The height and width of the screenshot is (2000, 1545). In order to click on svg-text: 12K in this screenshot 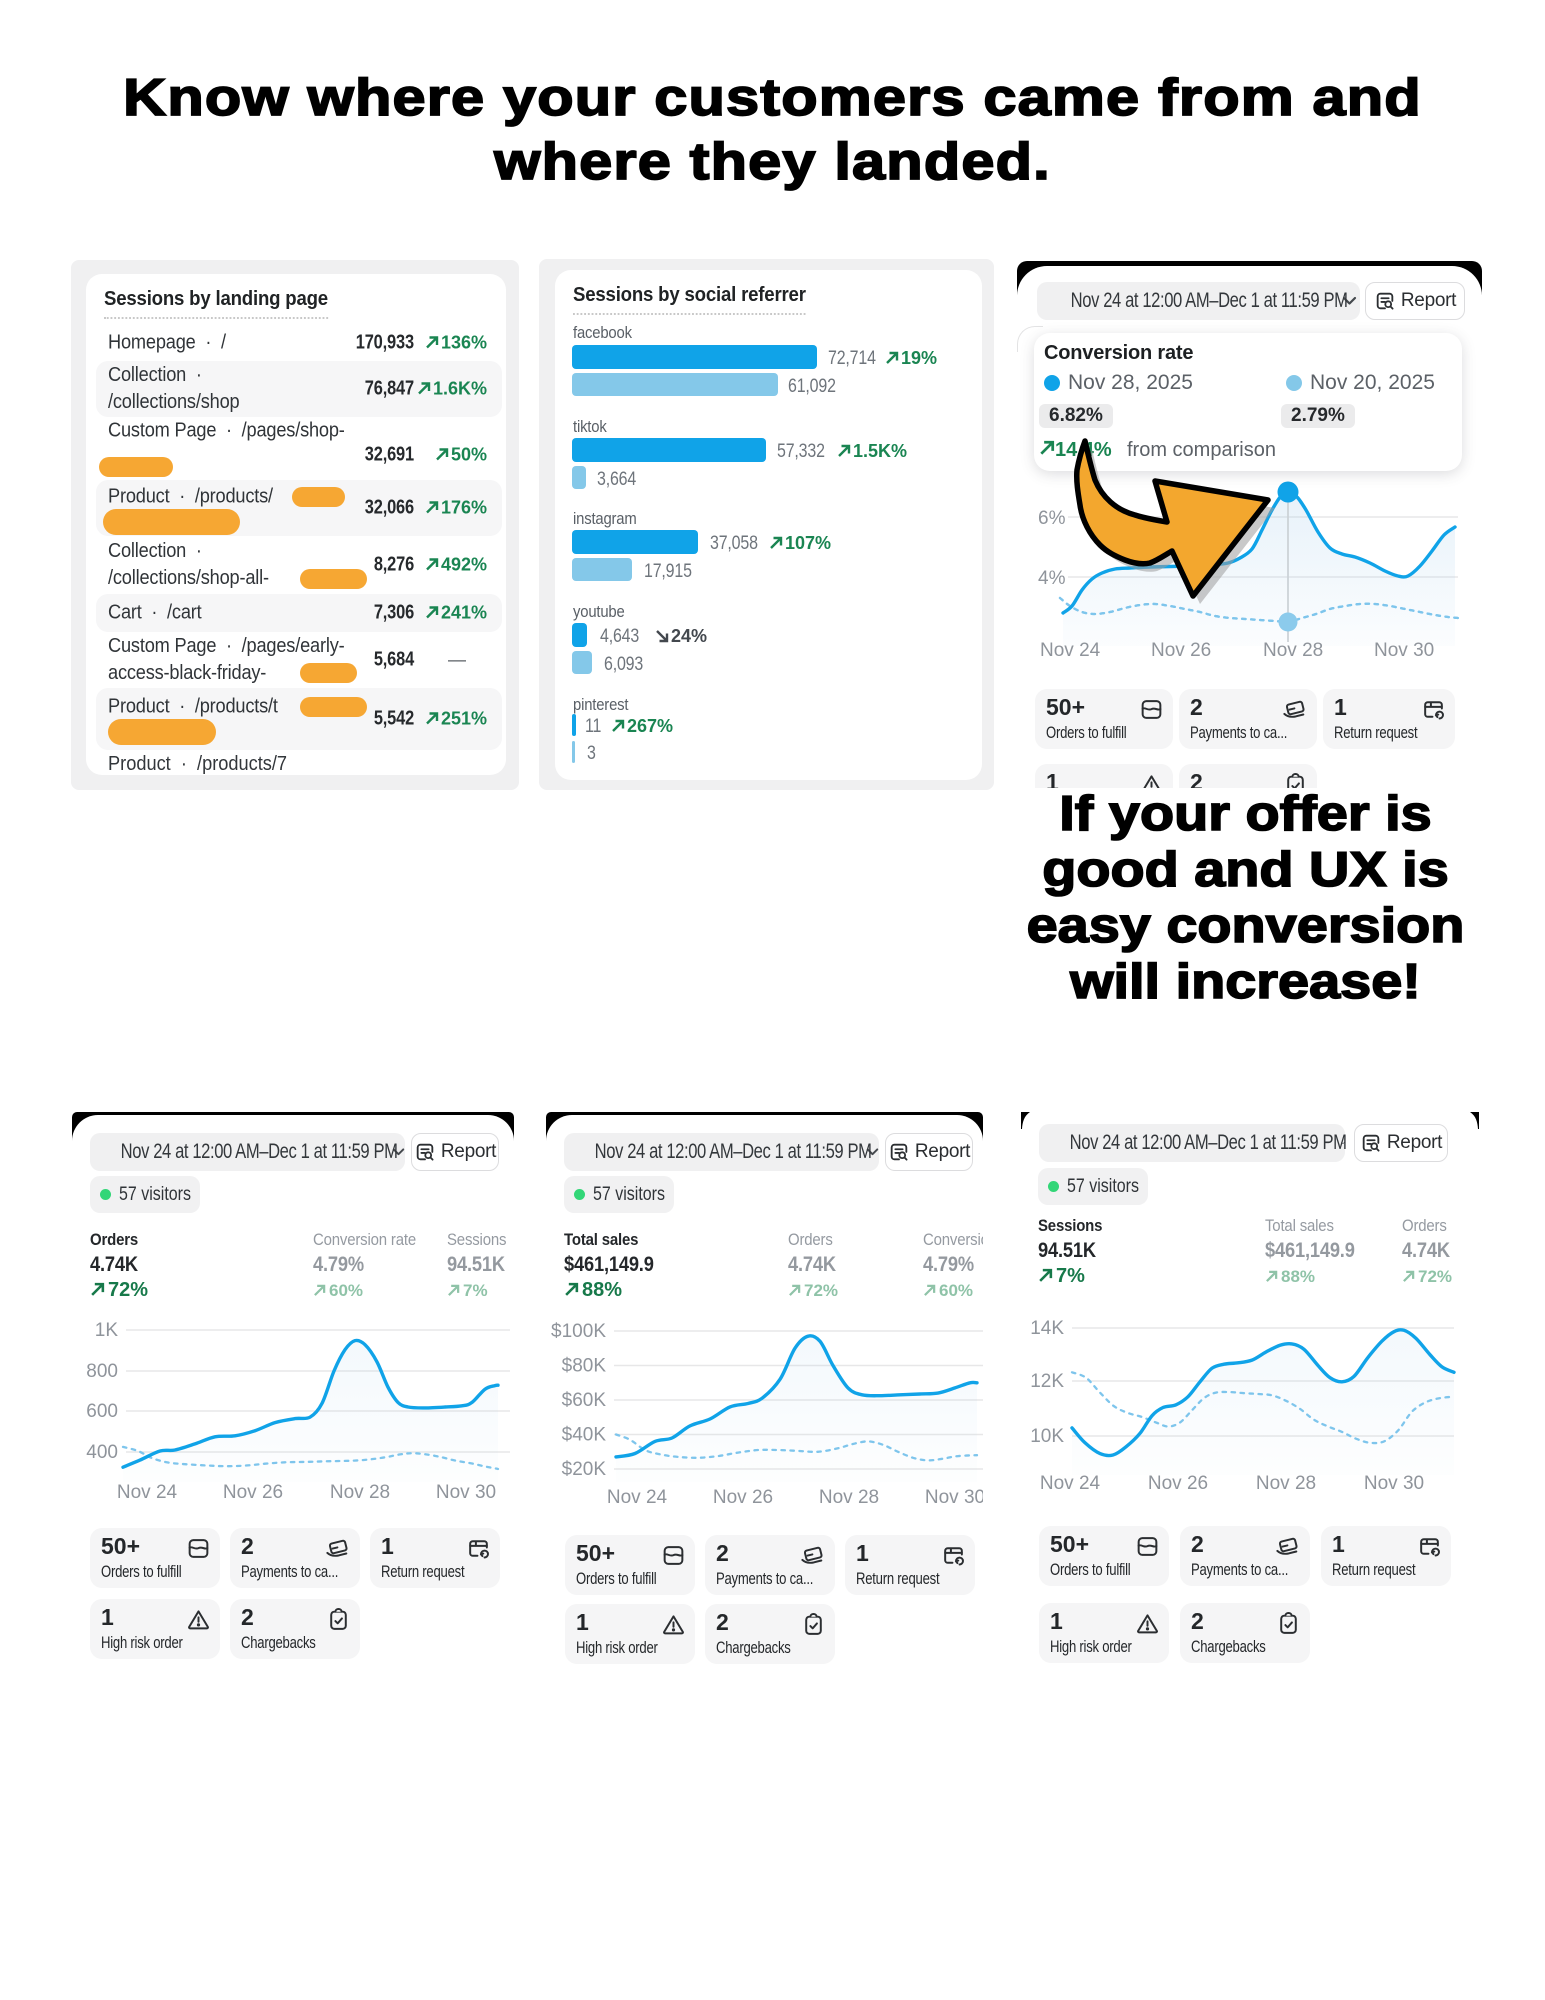, I will do `click(1047, 1381)`.